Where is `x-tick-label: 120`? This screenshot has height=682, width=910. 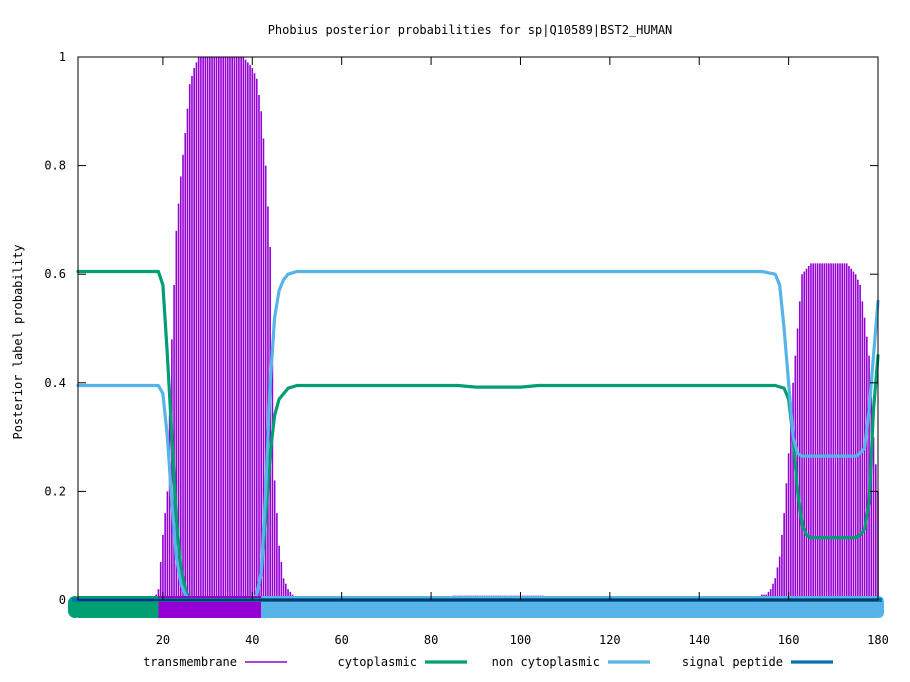
x-tick-label: 120 is located at coordinates (610, 640).